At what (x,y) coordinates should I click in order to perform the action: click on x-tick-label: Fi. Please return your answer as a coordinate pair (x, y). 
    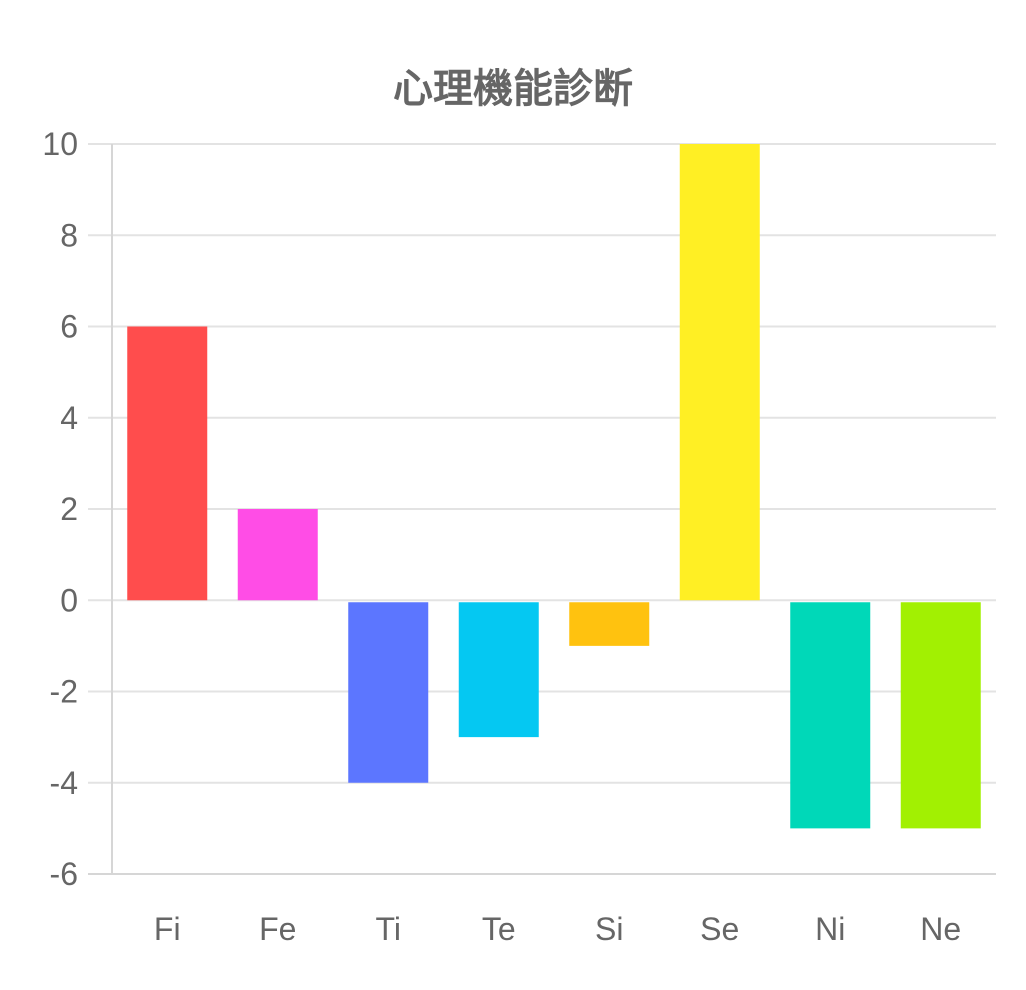
    Looking at the image, I should click on (167, 929).